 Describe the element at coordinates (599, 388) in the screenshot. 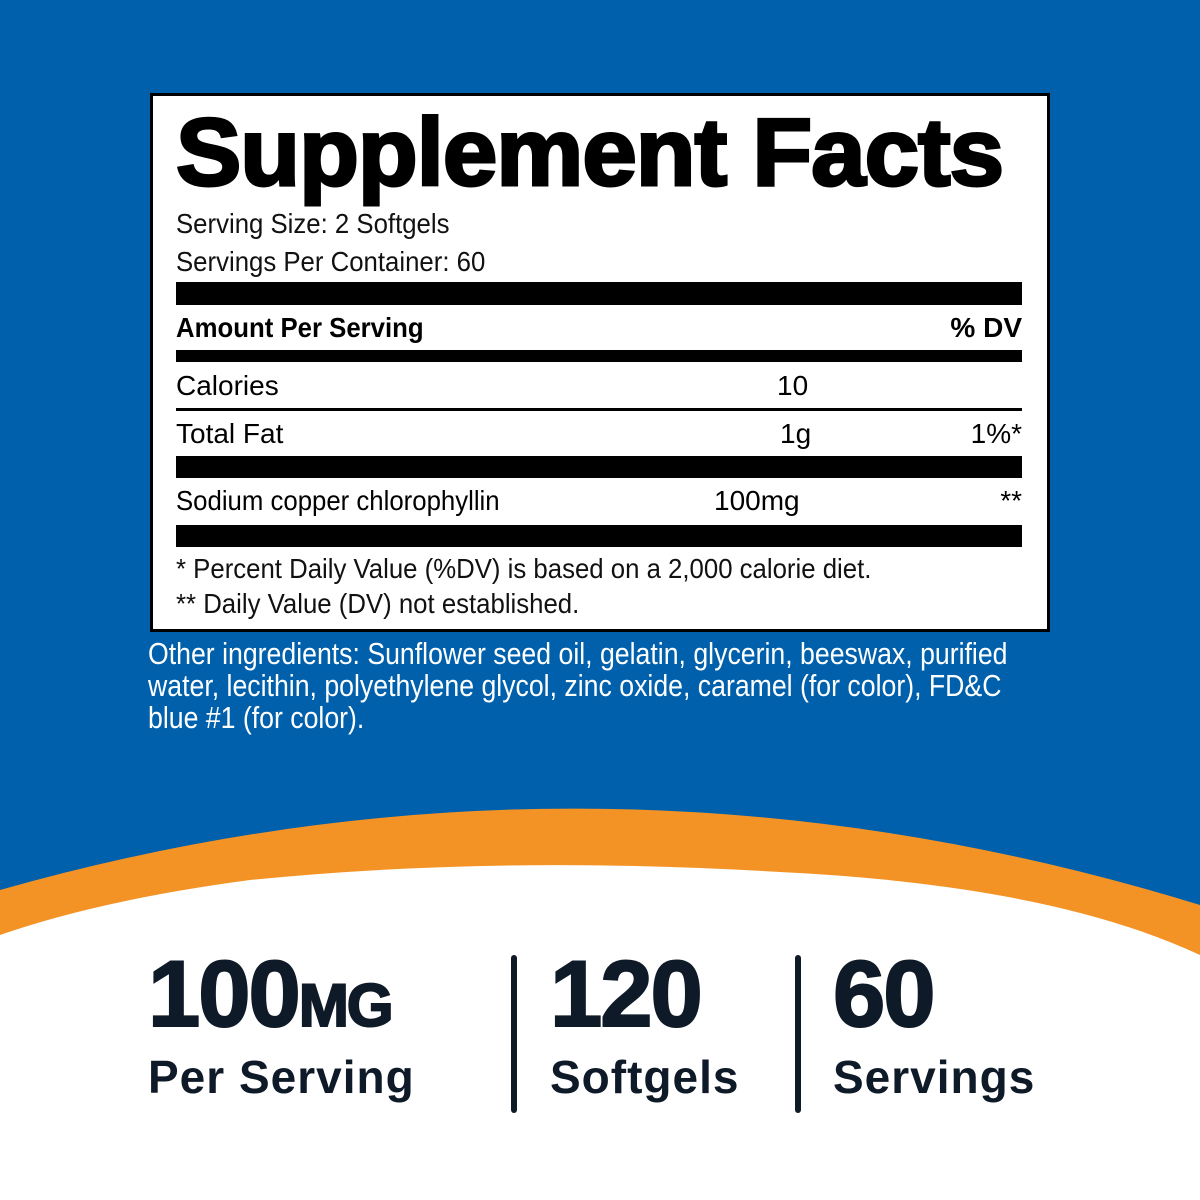

I see `nutrient-row: Calories 10` at that location.